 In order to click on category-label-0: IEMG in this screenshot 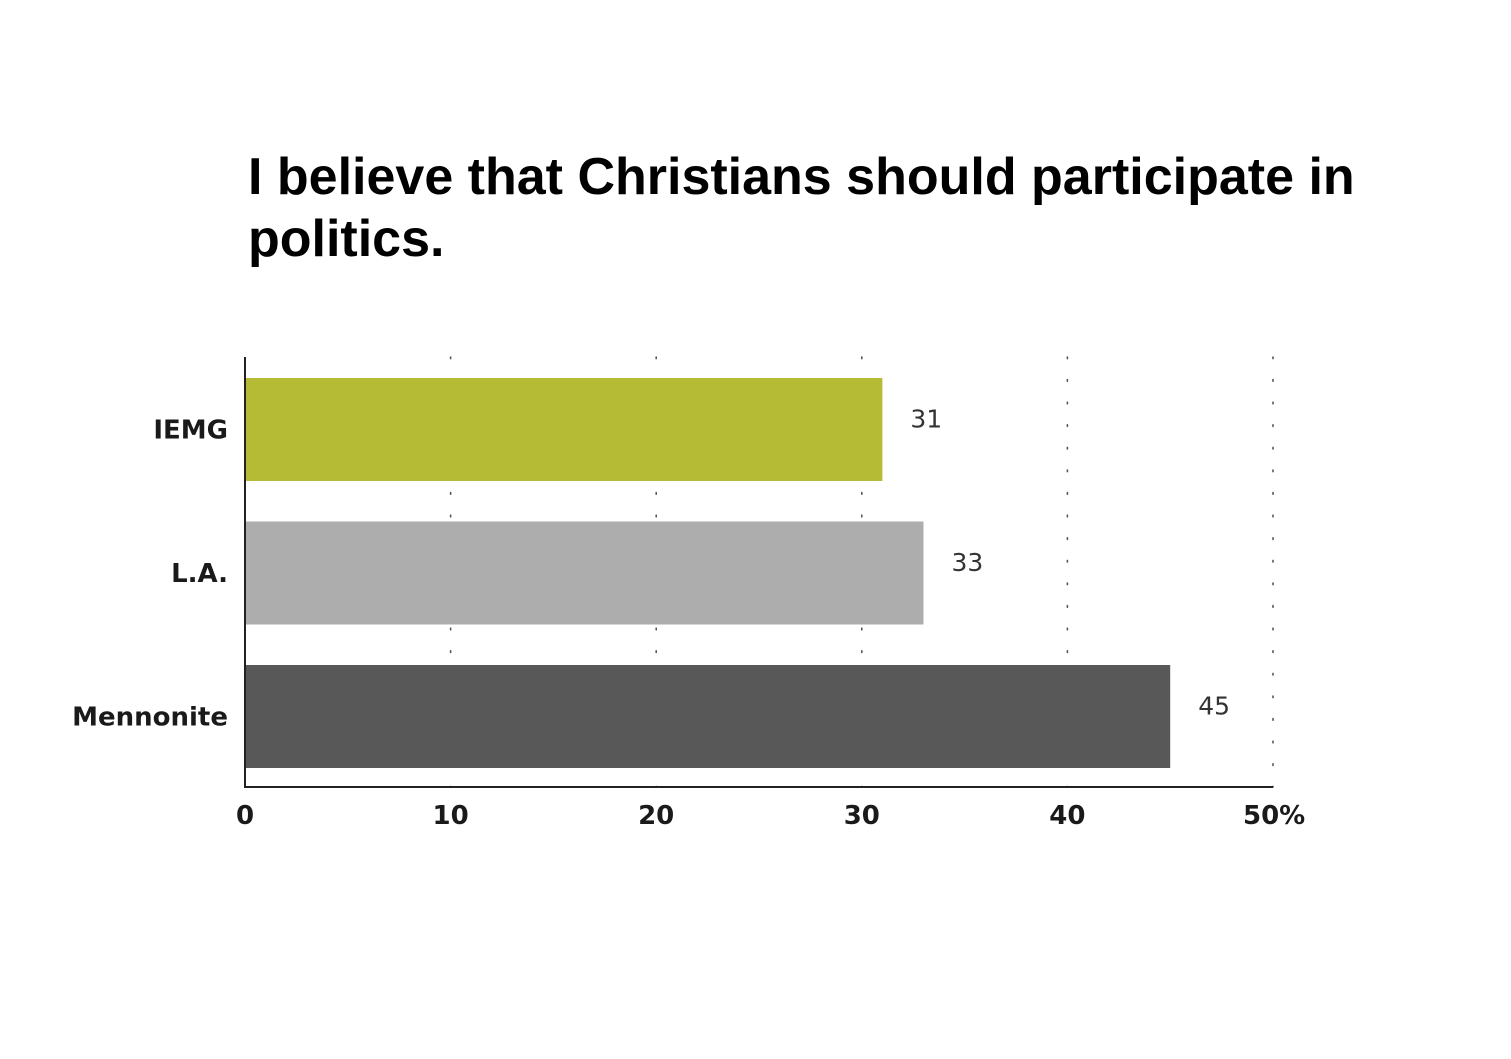, I will do `click(190, 431)`.